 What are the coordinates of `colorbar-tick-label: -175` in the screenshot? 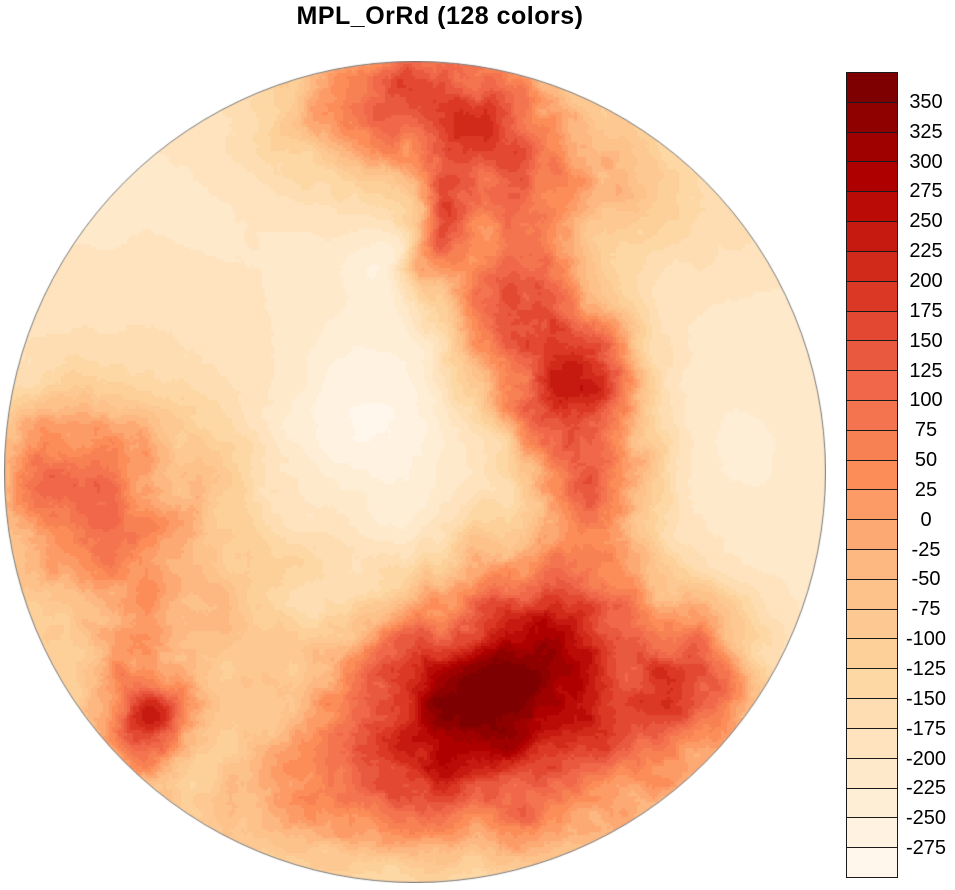 It's located at (926, 728).